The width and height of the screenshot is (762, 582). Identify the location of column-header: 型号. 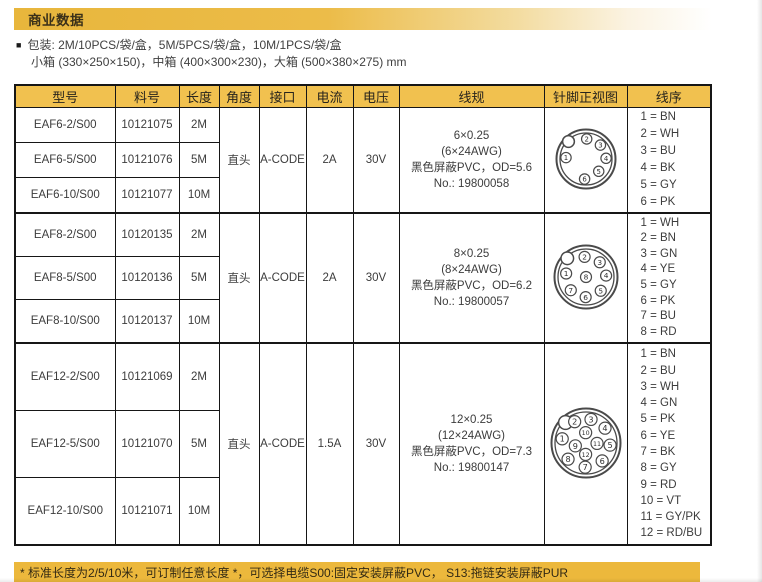
(65, 96).